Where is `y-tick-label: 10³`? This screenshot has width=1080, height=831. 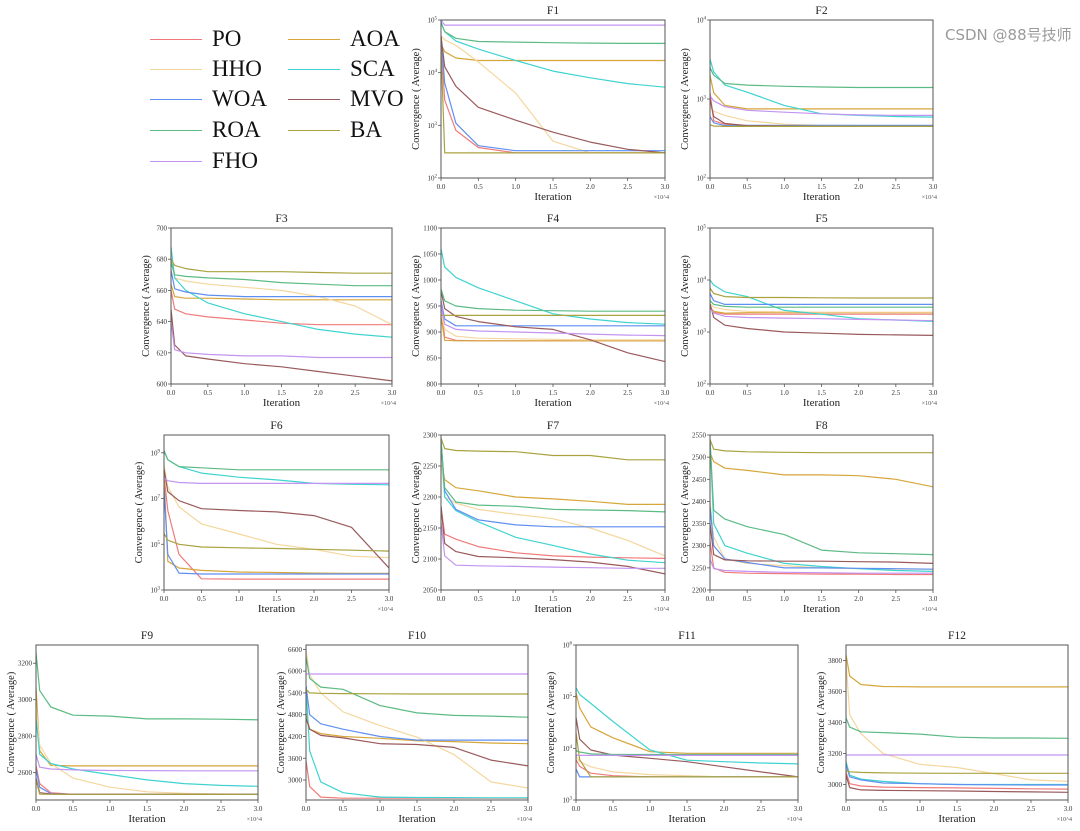 y-tick-label: 10³ is located at coordinates (702, 100).